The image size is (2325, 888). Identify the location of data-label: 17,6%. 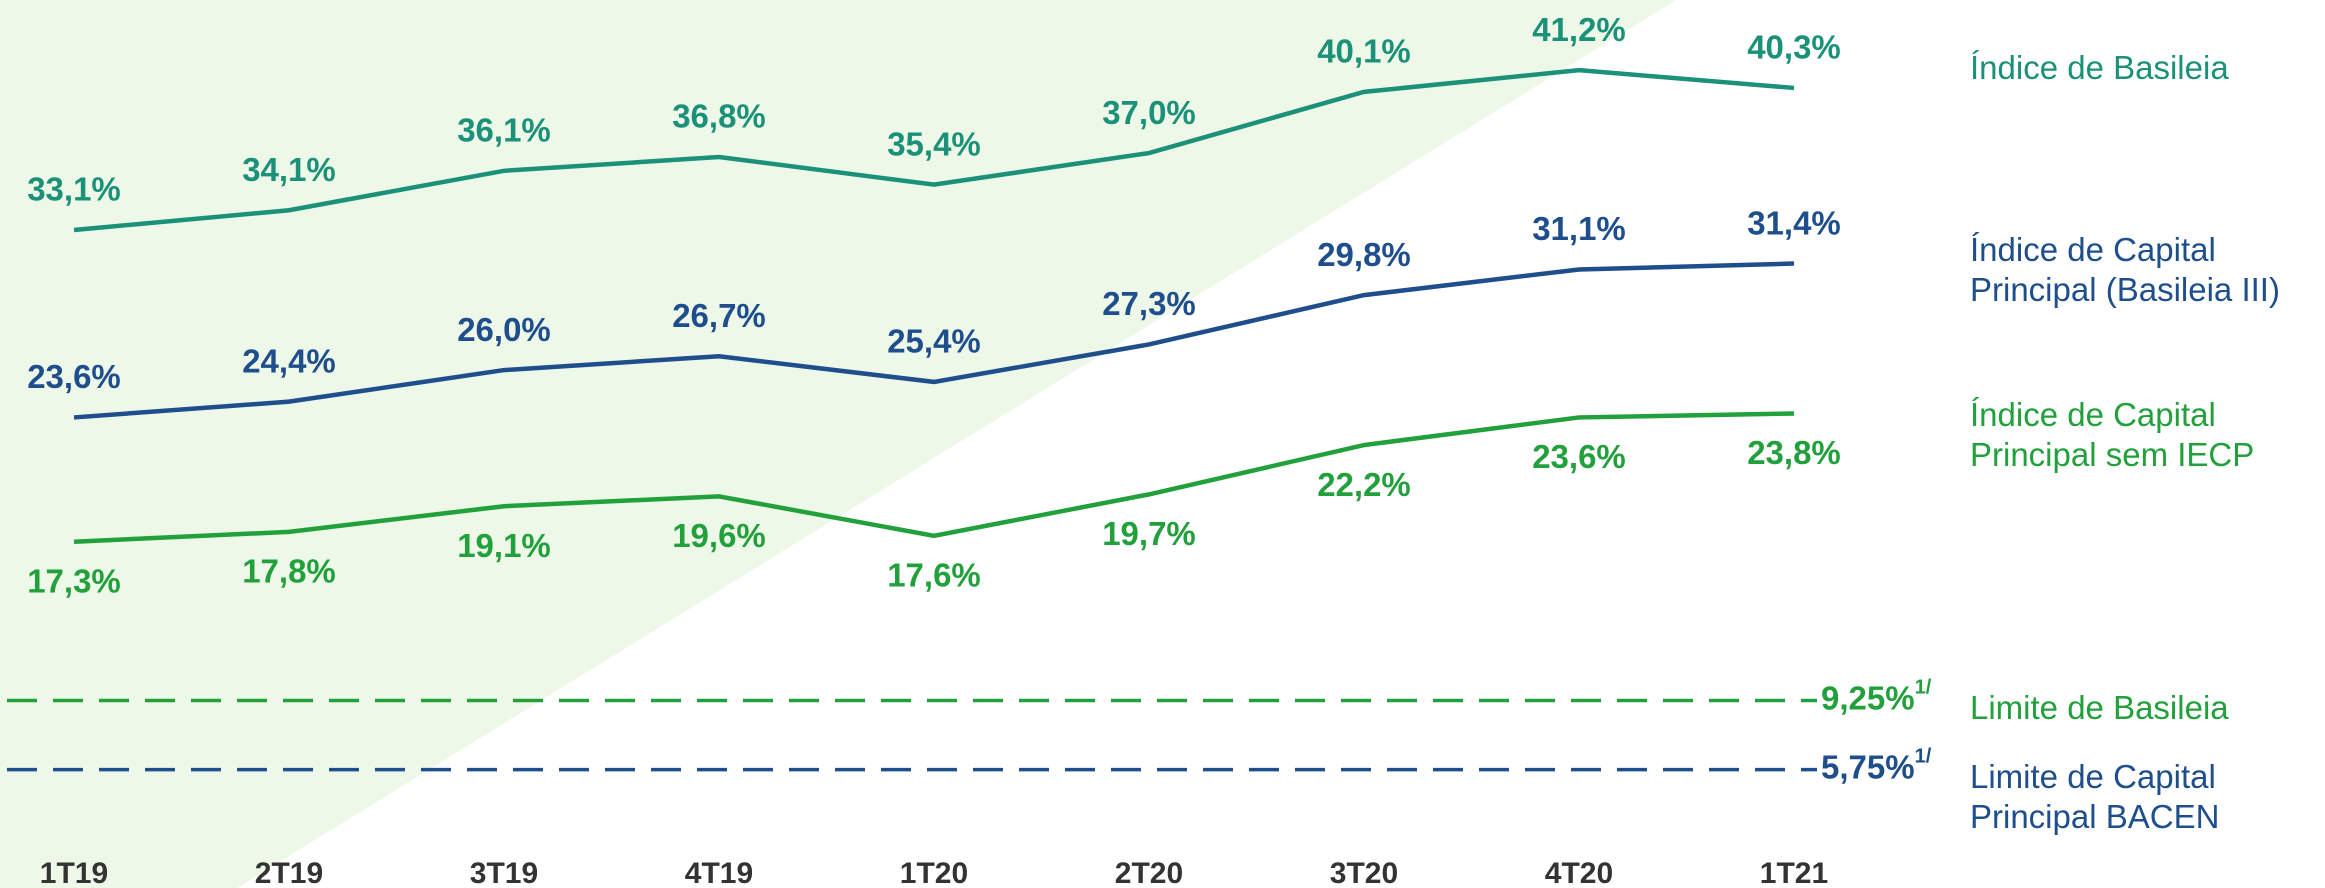
(934, 575).